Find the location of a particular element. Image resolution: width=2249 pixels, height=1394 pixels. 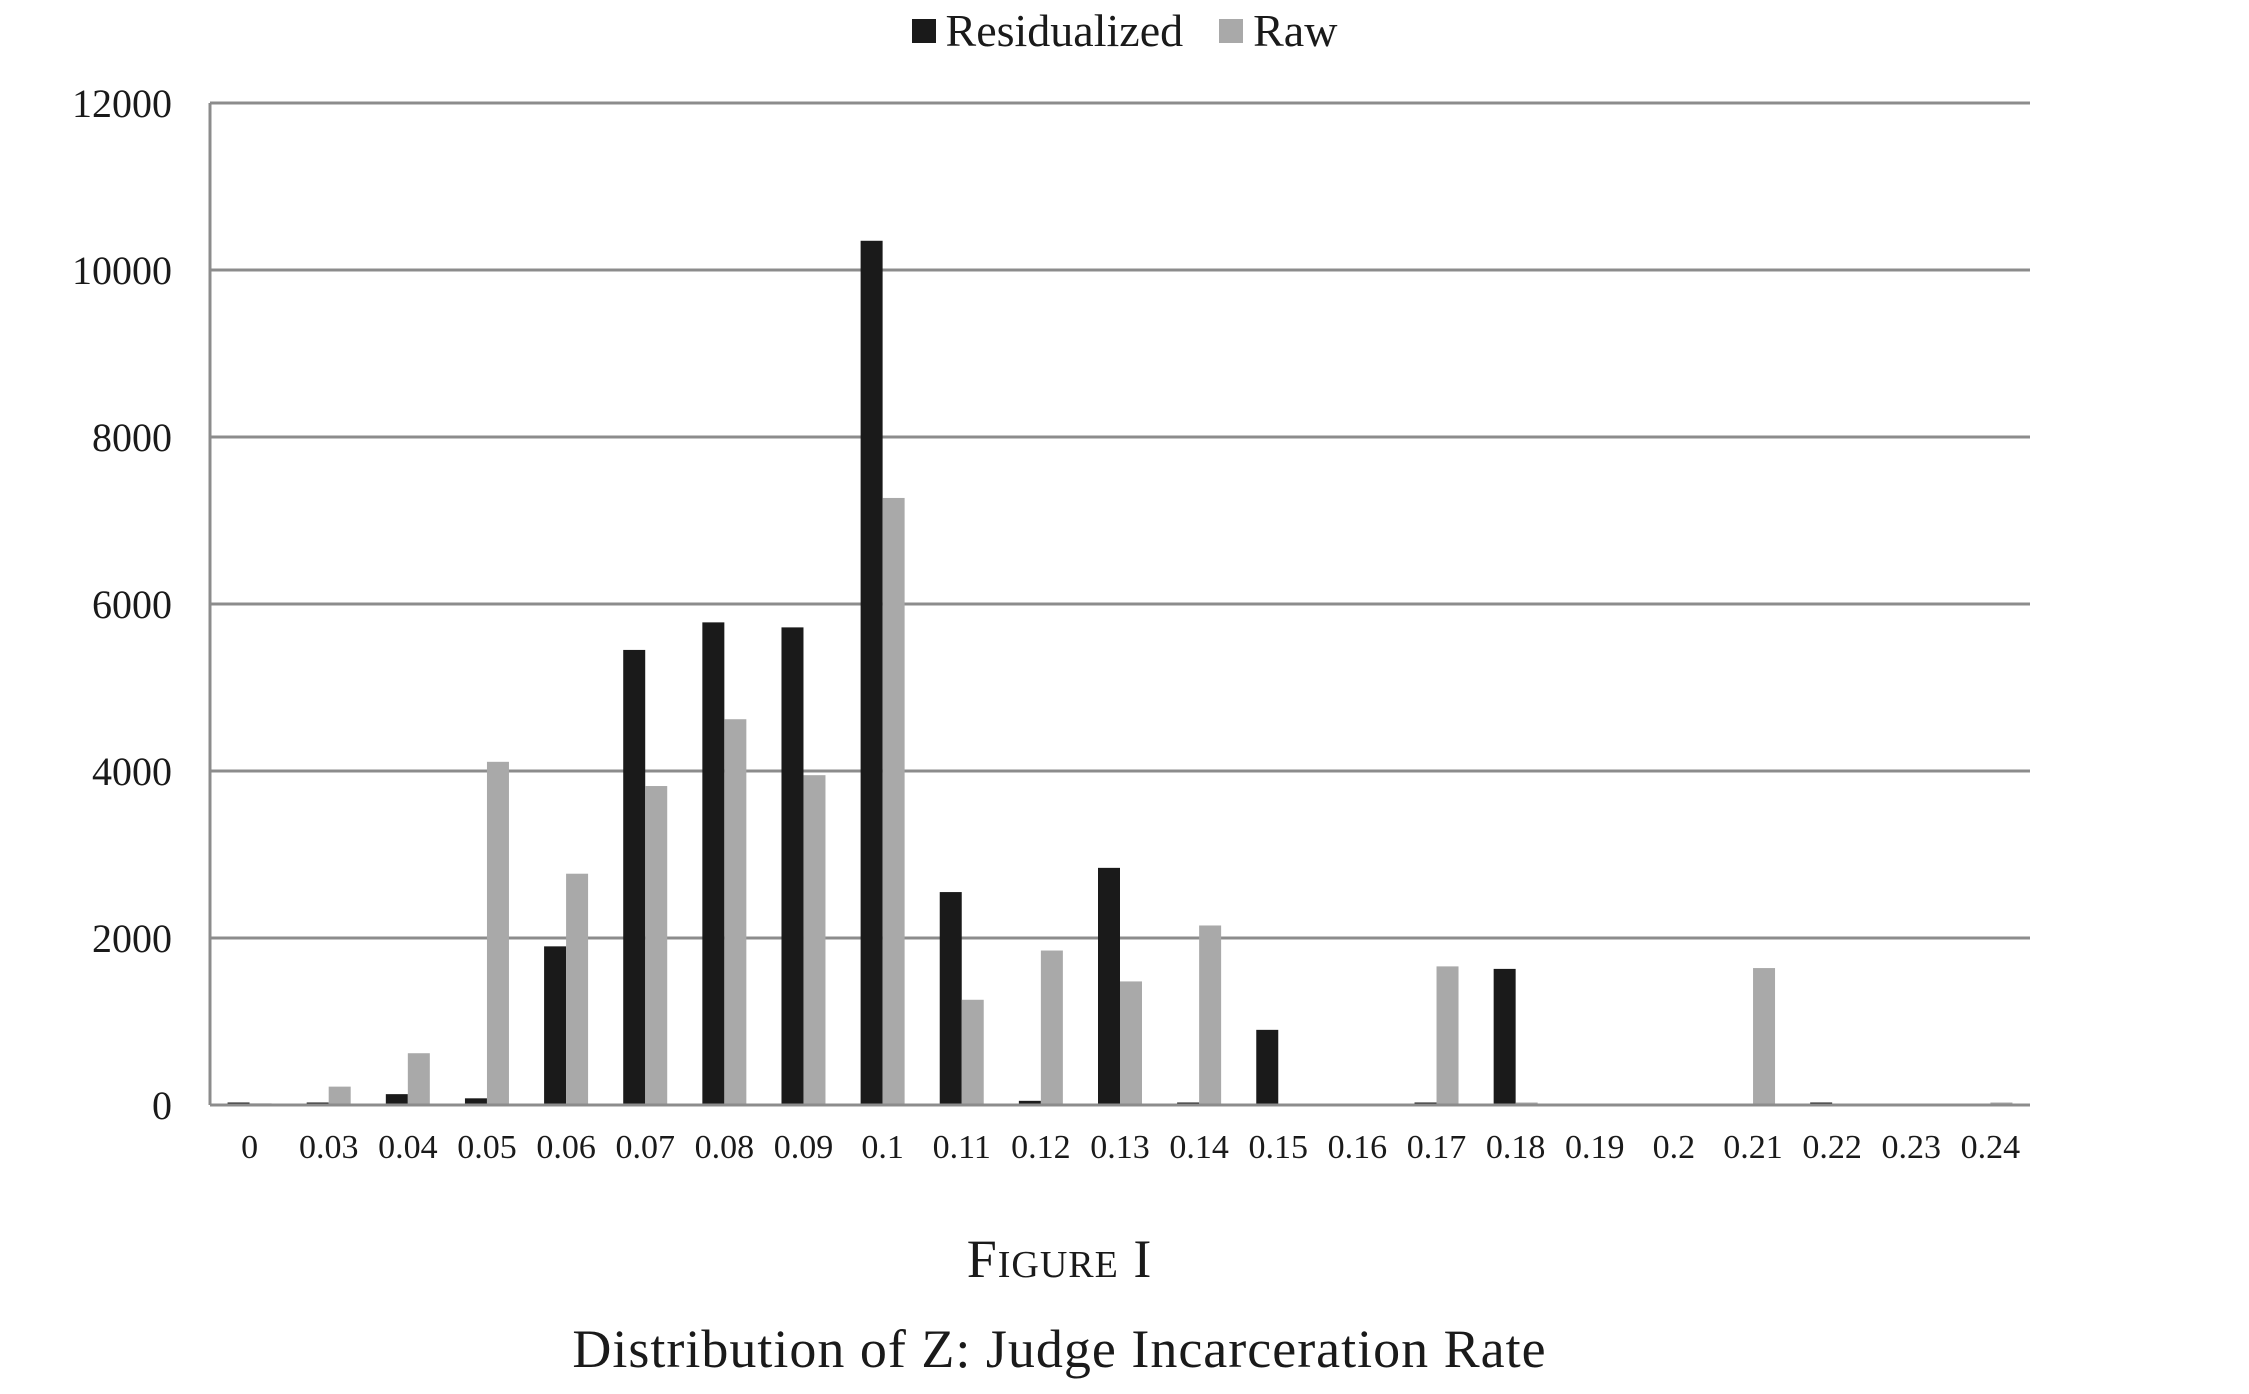

x-tick-label: 0.19 is located at coordinates (1595, 1147).